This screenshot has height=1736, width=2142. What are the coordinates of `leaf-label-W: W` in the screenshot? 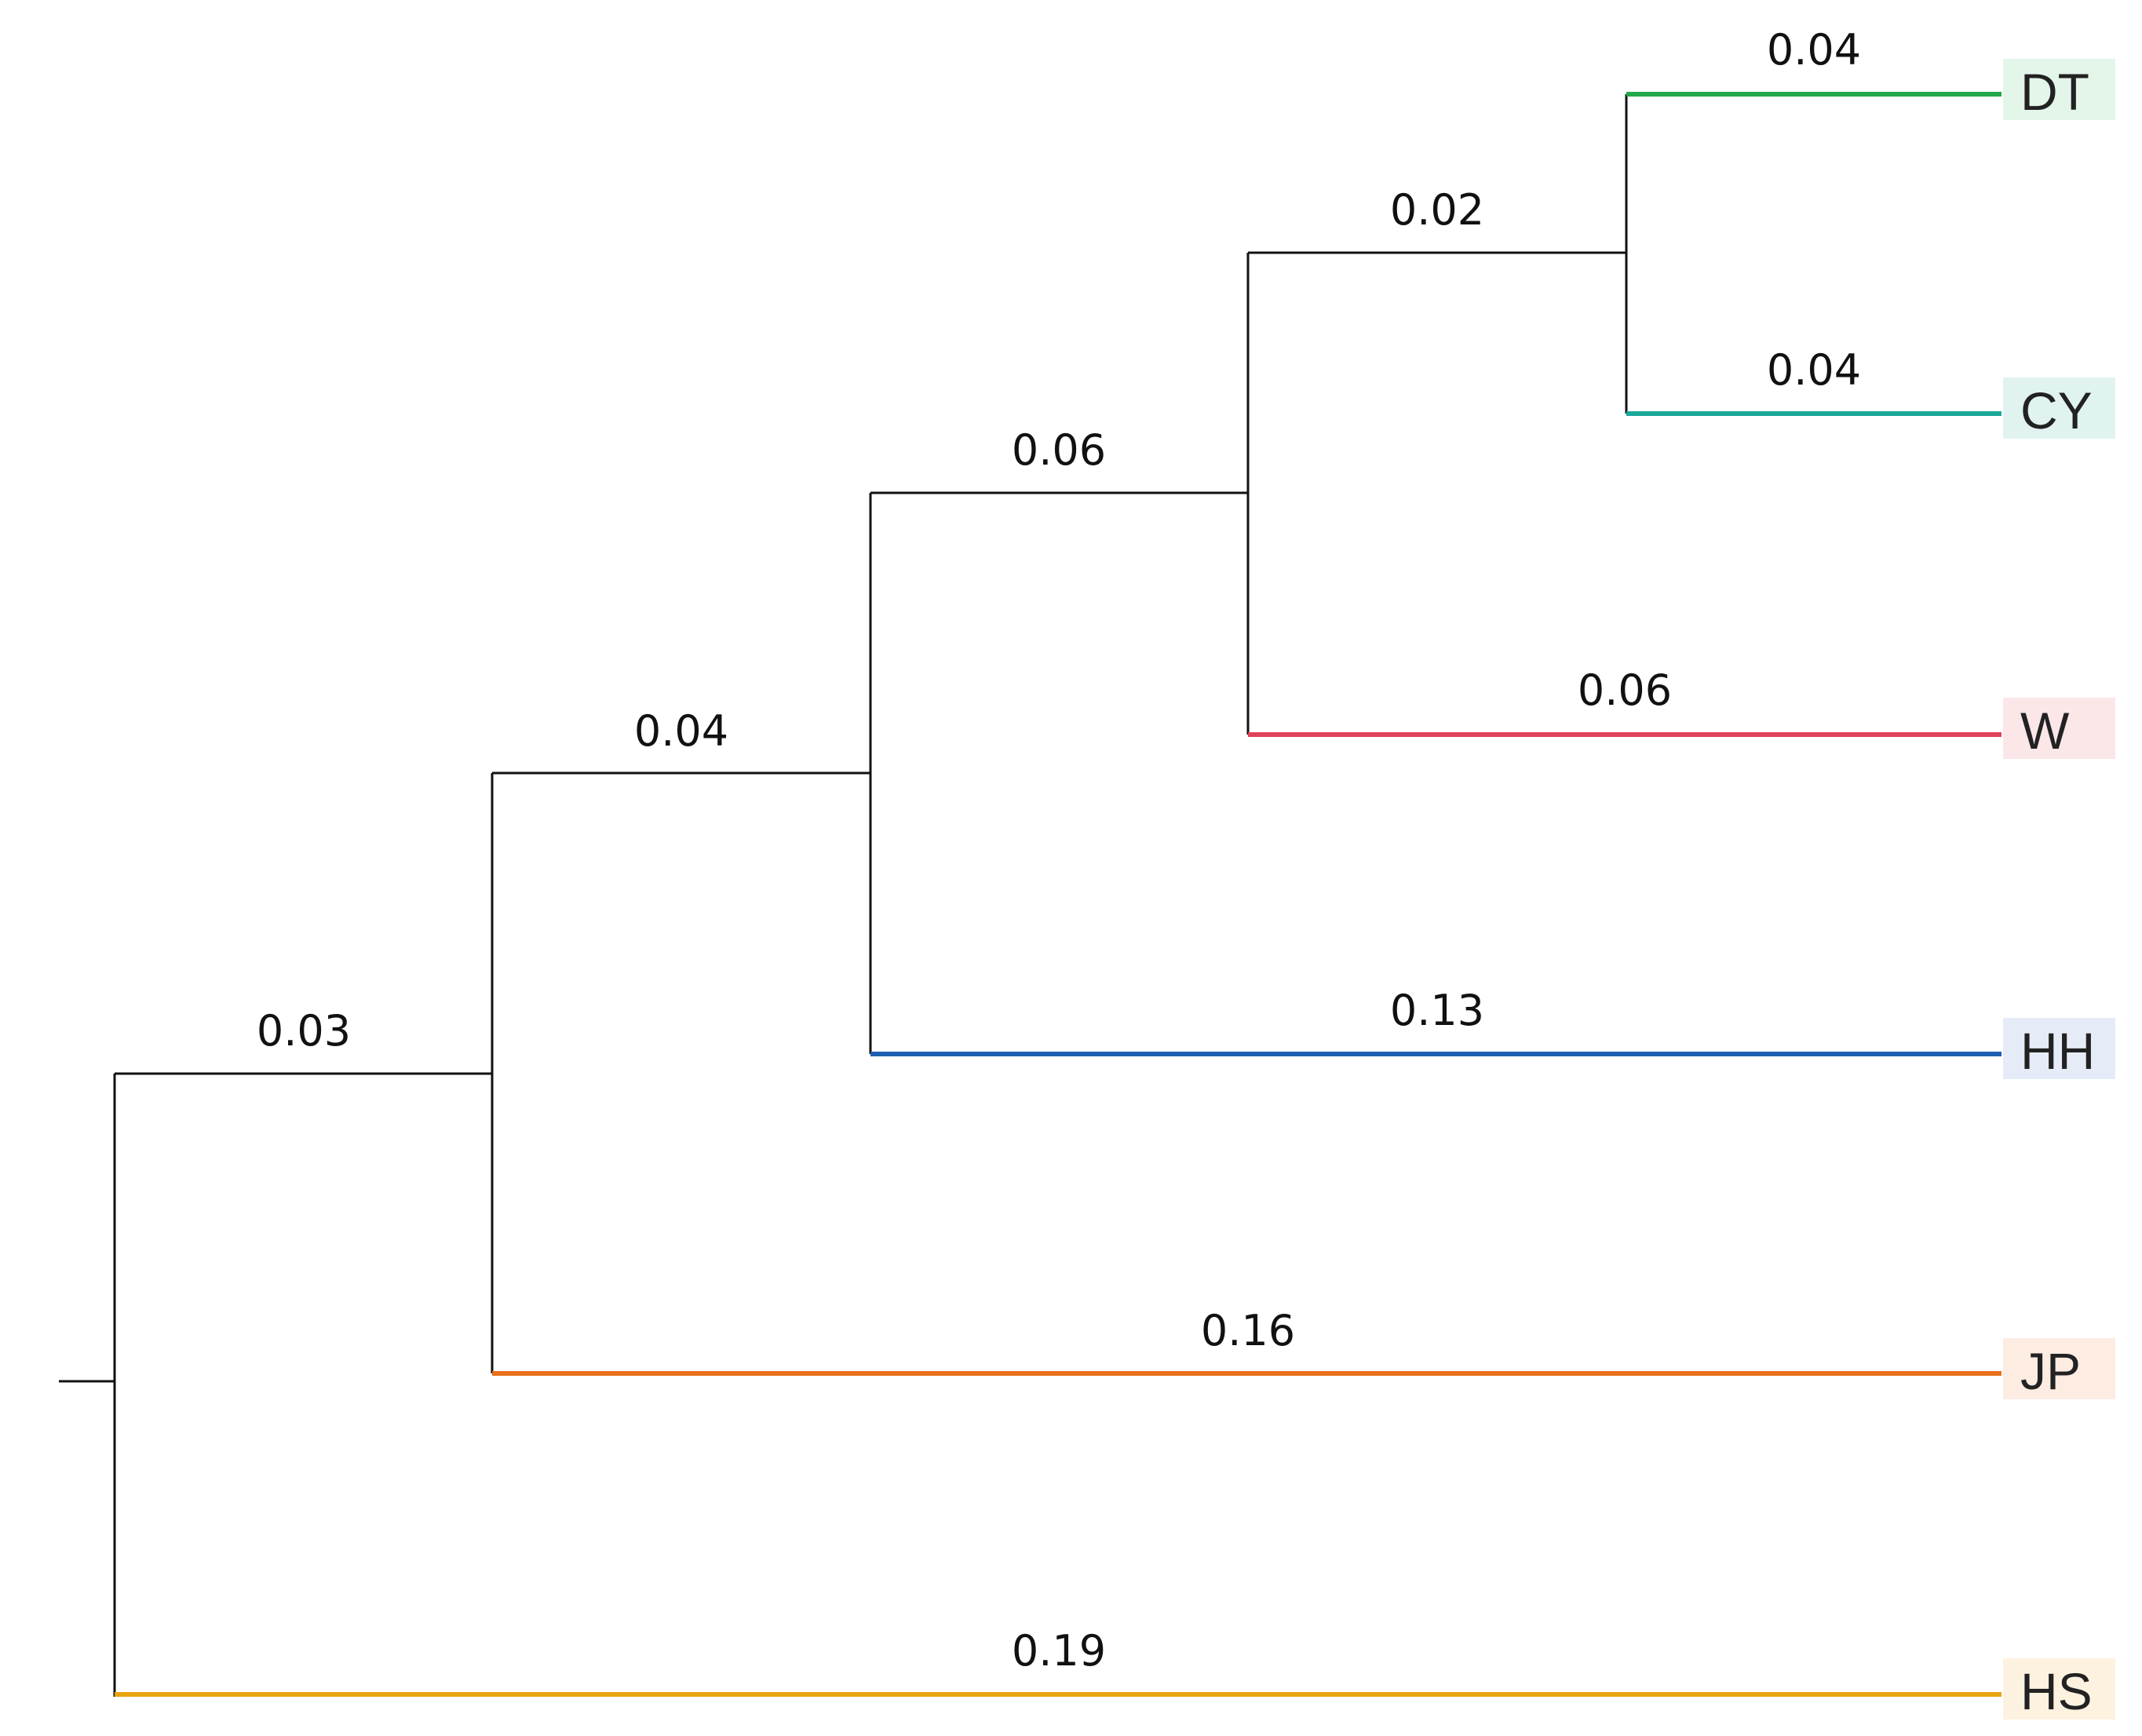 It's located at (2045, 731).